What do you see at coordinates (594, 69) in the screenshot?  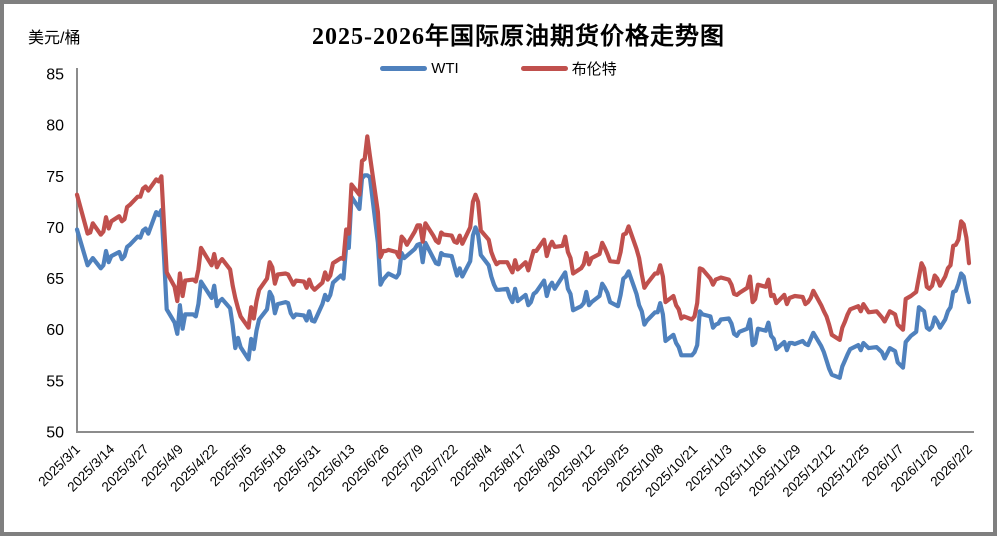 I see `legend-label-brent: 布伦特` at bounding box center [594, 69].